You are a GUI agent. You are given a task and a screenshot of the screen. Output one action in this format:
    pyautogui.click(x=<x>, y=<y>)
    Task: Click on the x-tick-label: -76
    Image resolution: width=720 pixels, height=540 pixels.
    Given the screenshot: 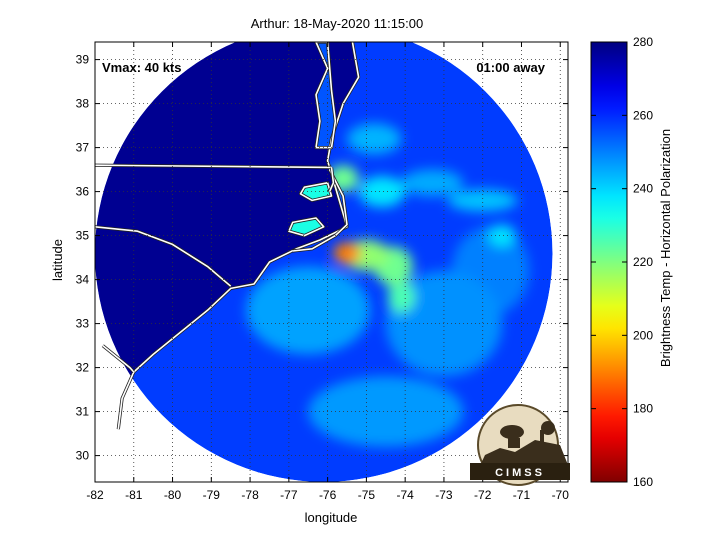 What is the action you would take?
    pyautogui.click(x=328, y=495)
    